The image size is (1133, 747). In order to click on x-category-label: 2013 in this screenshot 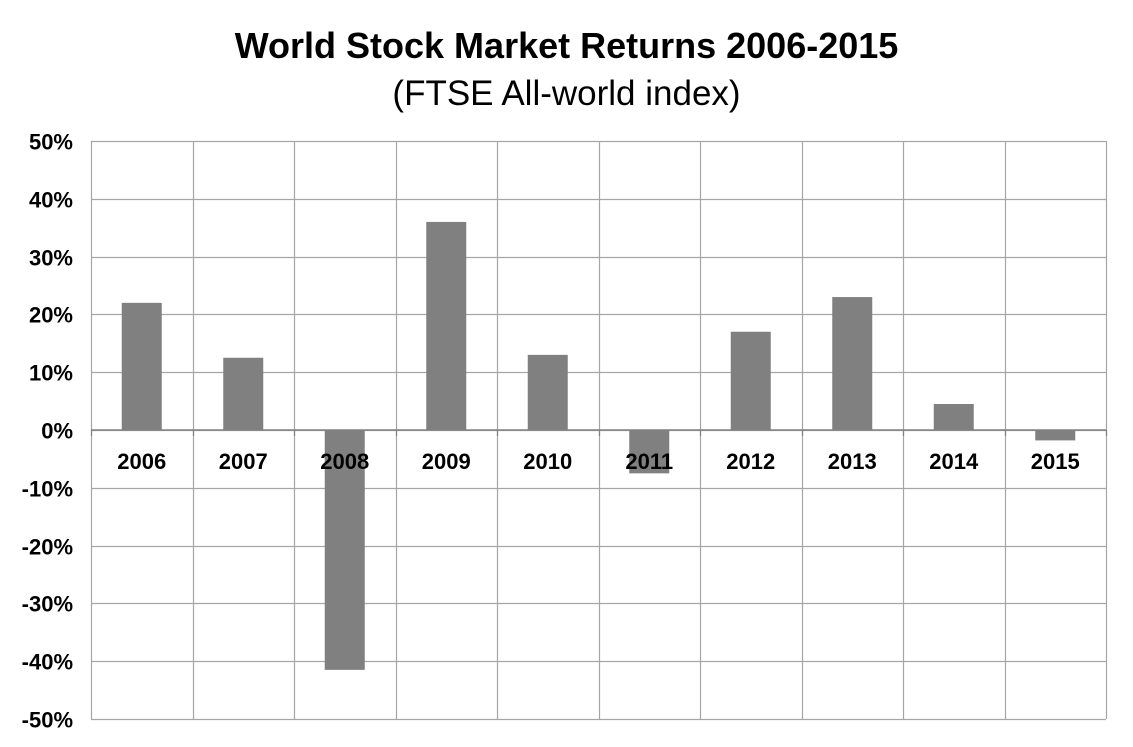, I will do `click(852, 461)`.